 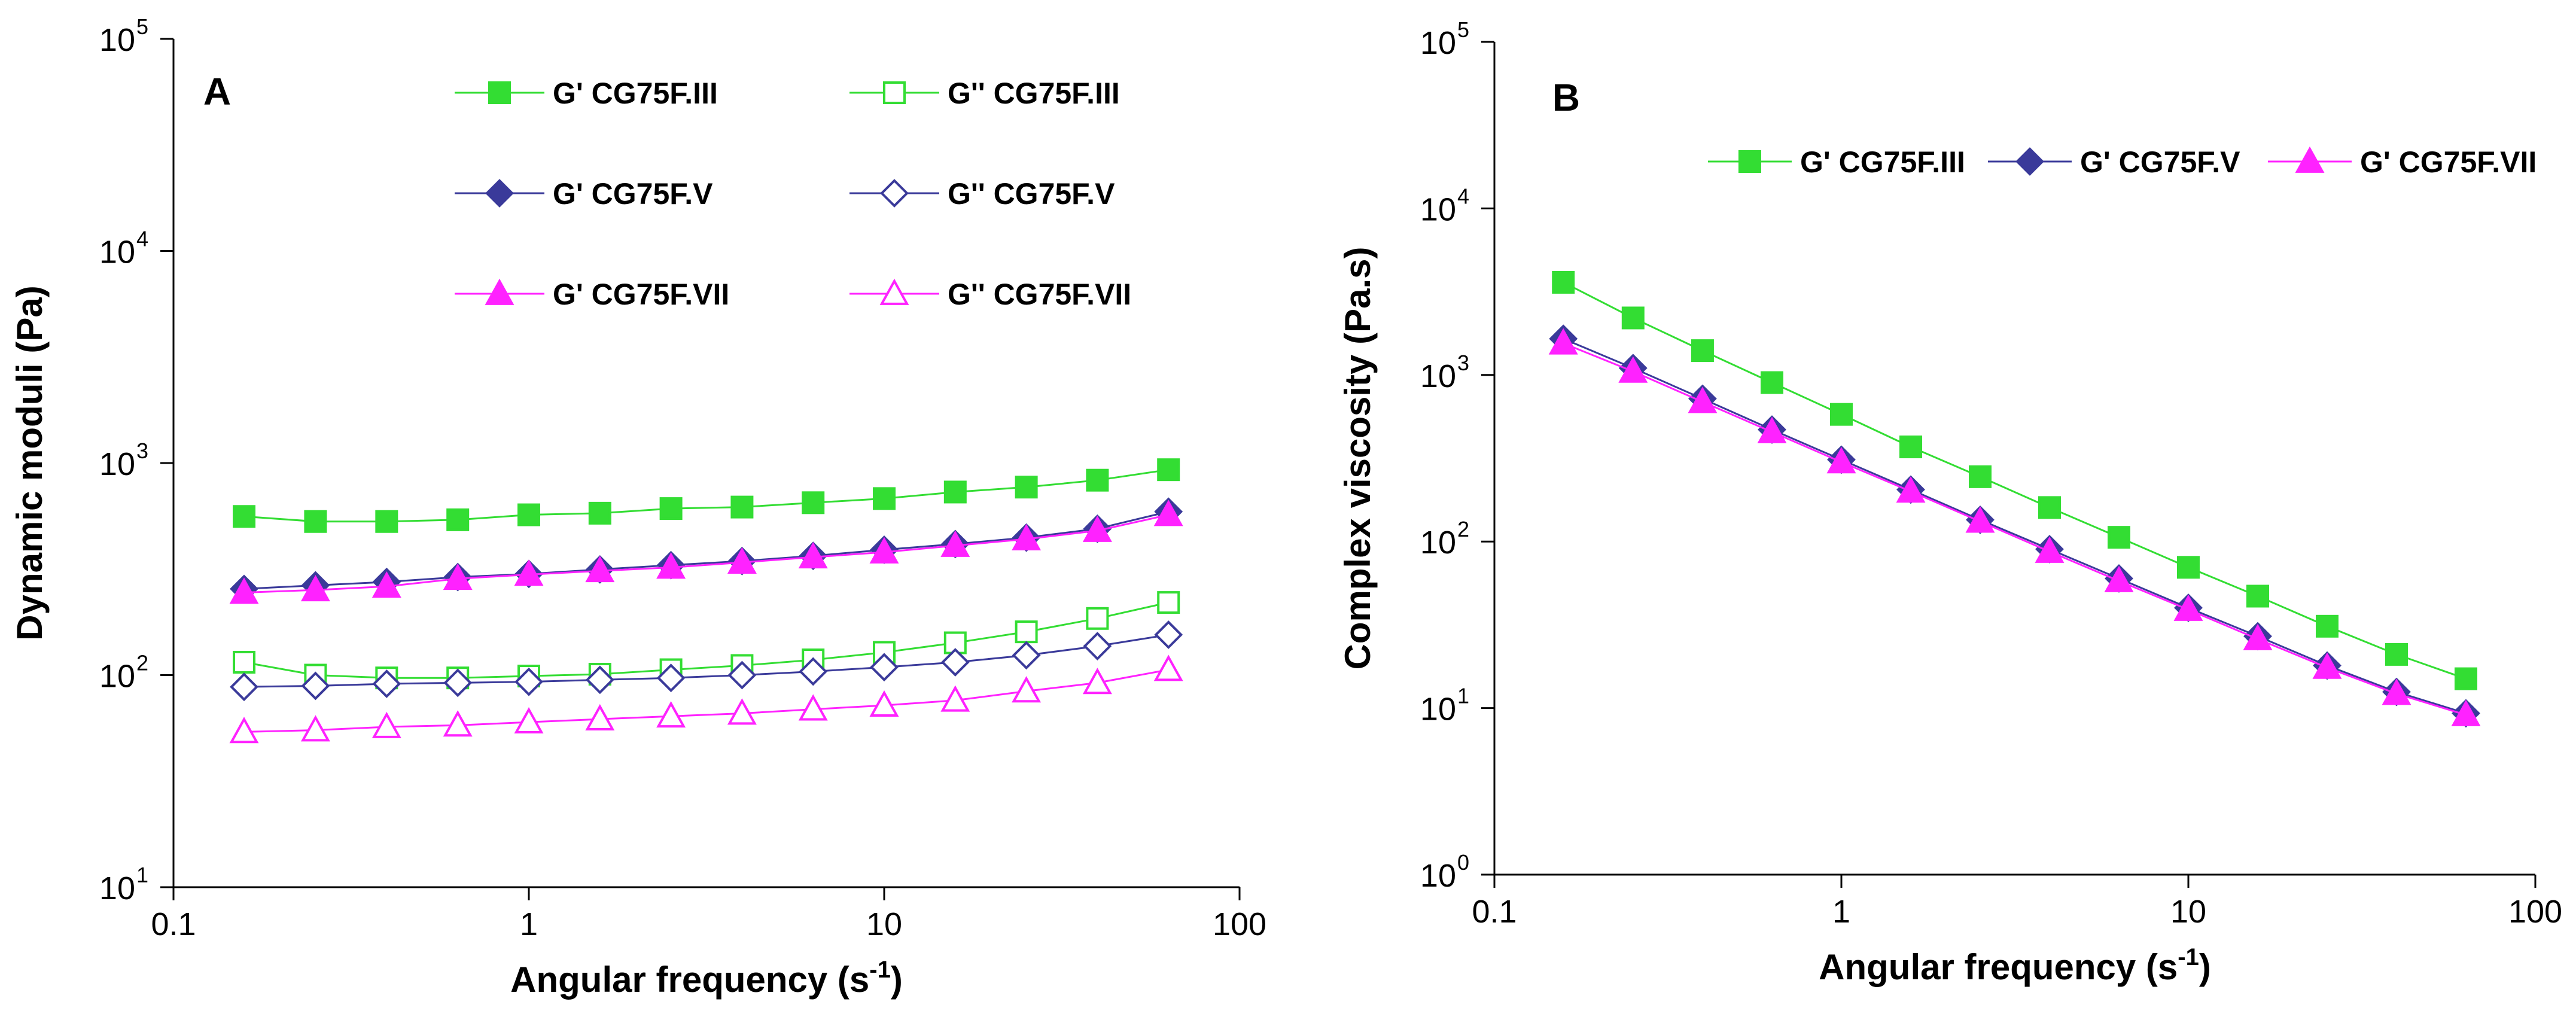 I want to click on series-g-cg75f-iii, so click(x=706, y=495).